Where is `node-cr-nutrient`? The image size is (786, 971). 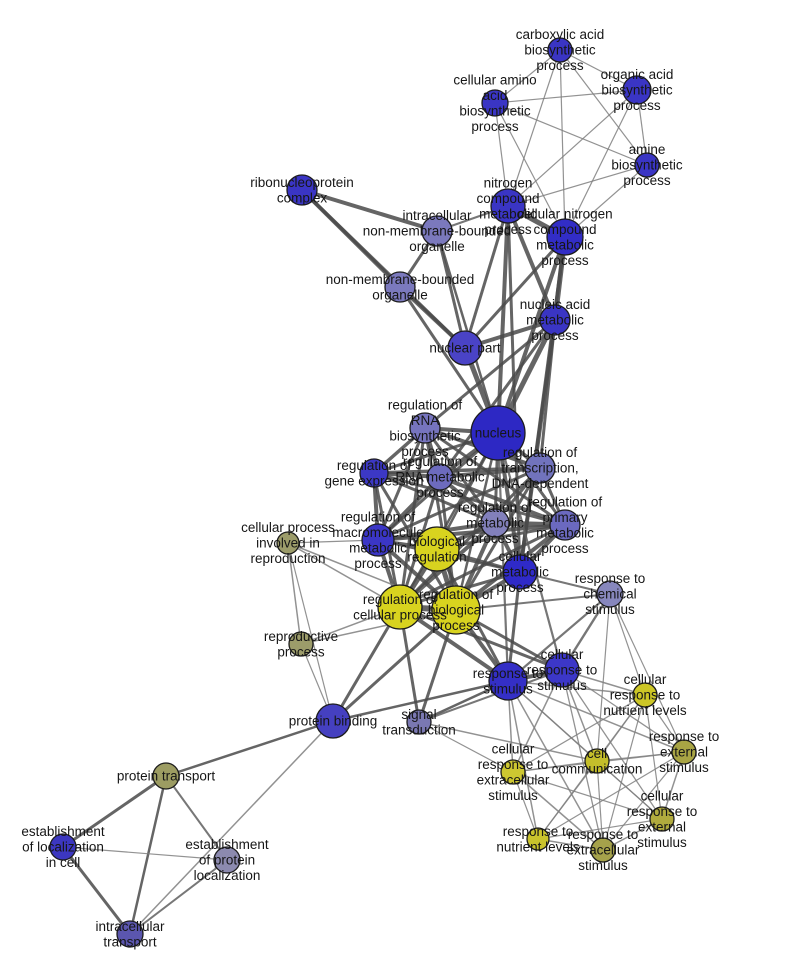 node-cr-nutrient is located at coordinates (645, 695).